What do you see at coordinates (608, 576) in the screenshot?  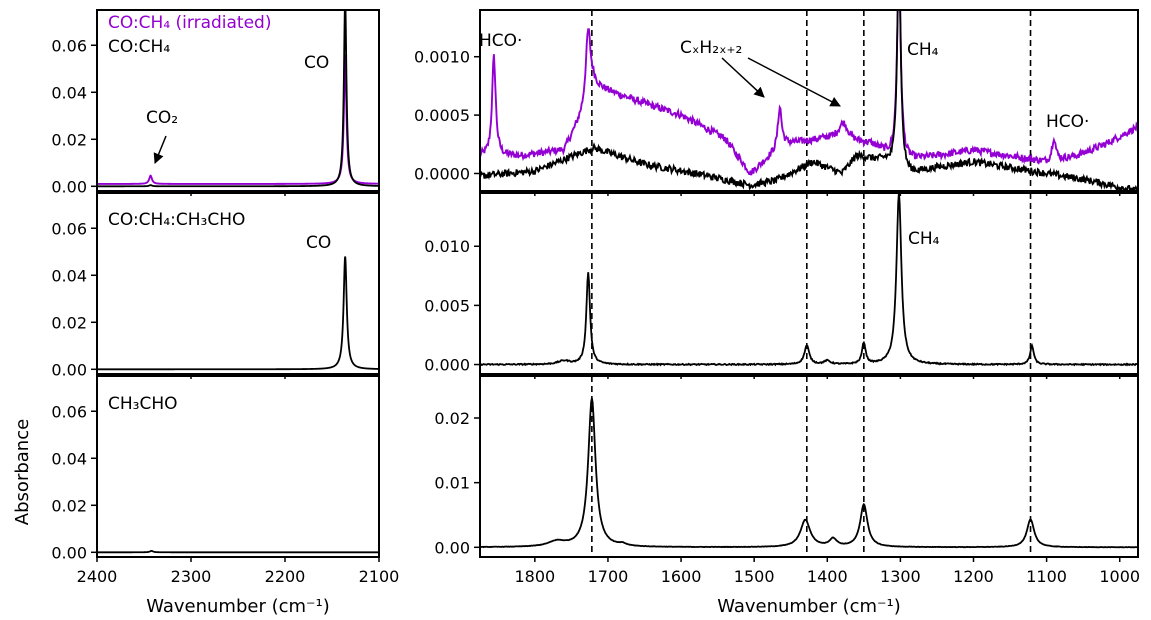 I see `x-tick-label: 1700` at bounding box center [608, 576].